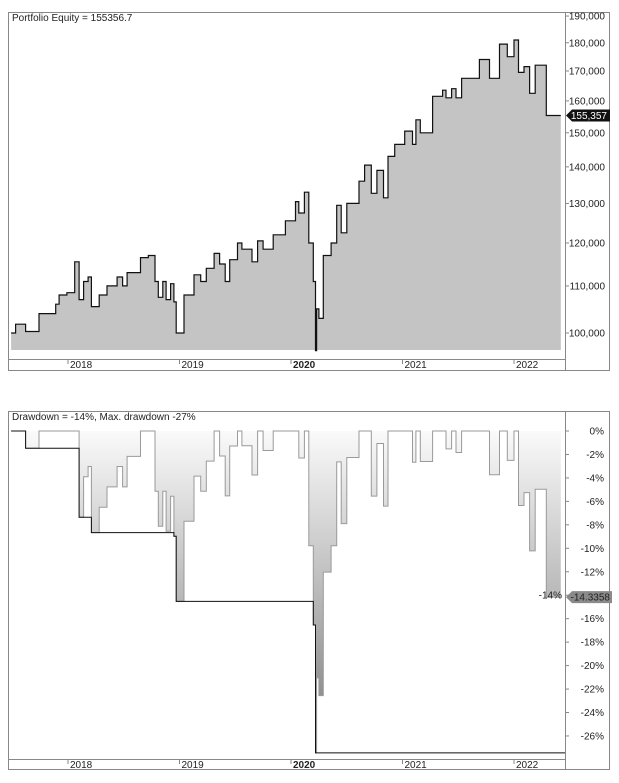 The image size is (619, 783). What do you see at coordinates (595, 478) in the screenshot?
I see `drawdown-y-tick-label: -4%` at bounding box center [595, 478].